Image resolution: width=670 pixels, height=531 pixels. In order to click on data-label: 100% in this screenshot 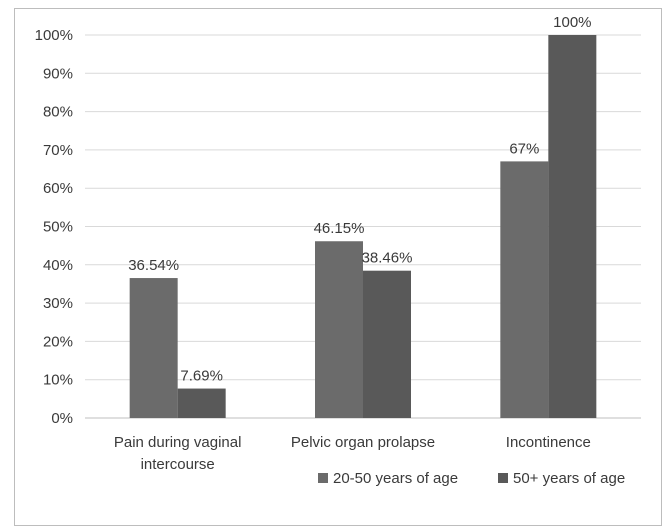, I will do `click(572, 22)`.